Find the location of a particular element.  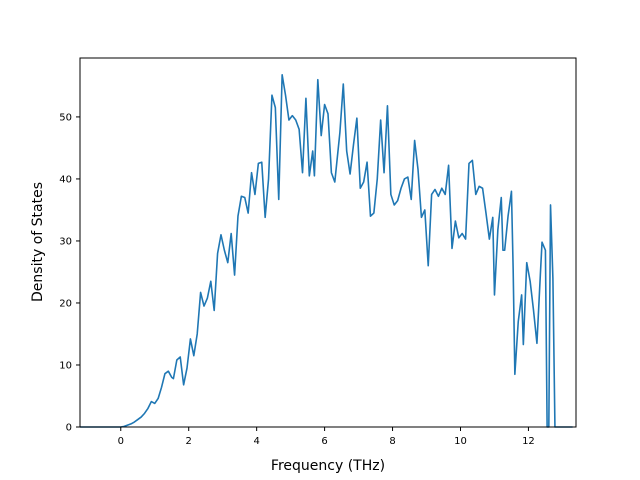

y-tick-label: 10 is located at coordinates (65, 365).